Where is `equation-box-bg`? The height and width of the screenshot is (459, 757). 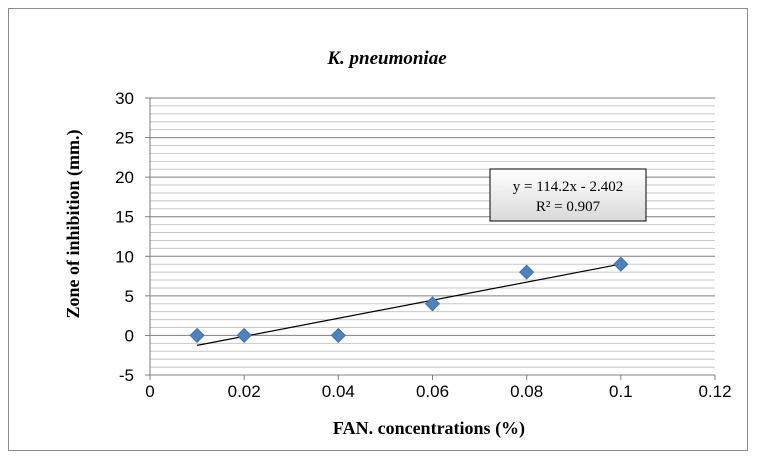
equation-box-bg is located at coordinates (568, 195).